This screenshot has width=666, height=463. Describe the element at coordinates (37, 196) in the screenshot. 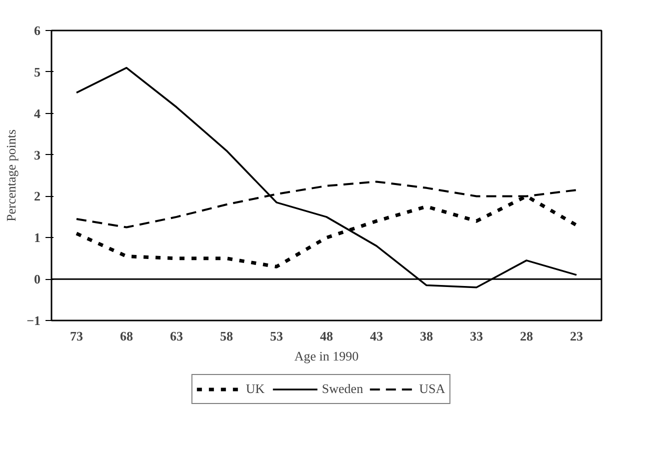

I see `y-tick-label: 2` at that location.